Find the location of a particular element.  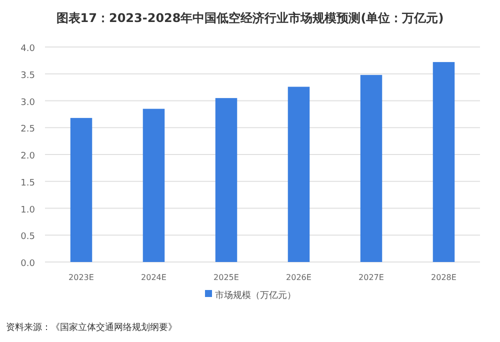

y-tick-label: 2.0 is located at coordinates (28, 157).